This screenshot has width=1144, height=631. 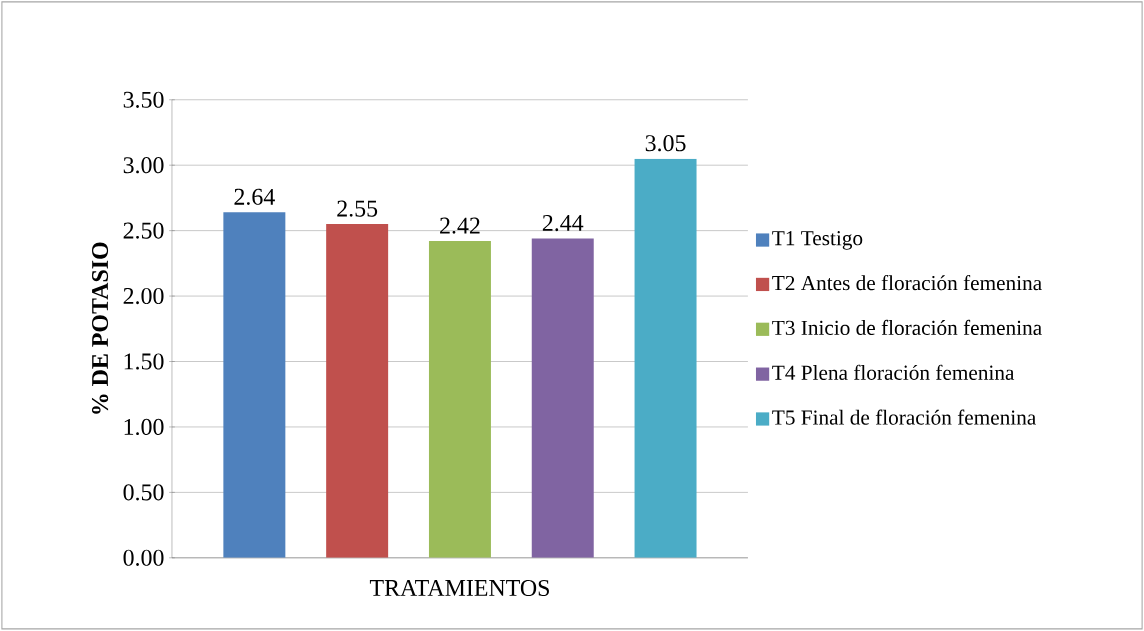 I want to click on legend-label: T3 Inicio de floración femenina, so click(x=907, y=328).